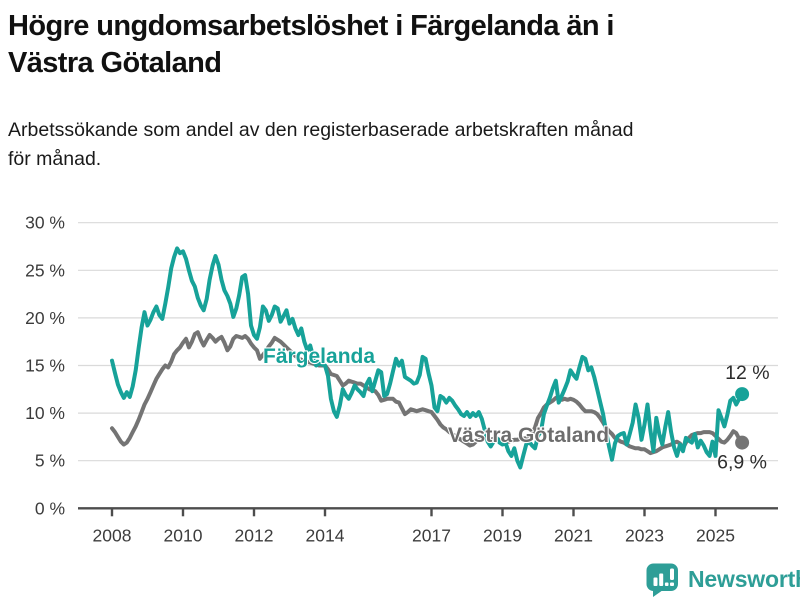 This screenshot has width=800, height=600. What do you see at coordinates (573, 536) in the screenshot?
I see `x-tick-label-2021: 2021` at bounding box center [573, 536].